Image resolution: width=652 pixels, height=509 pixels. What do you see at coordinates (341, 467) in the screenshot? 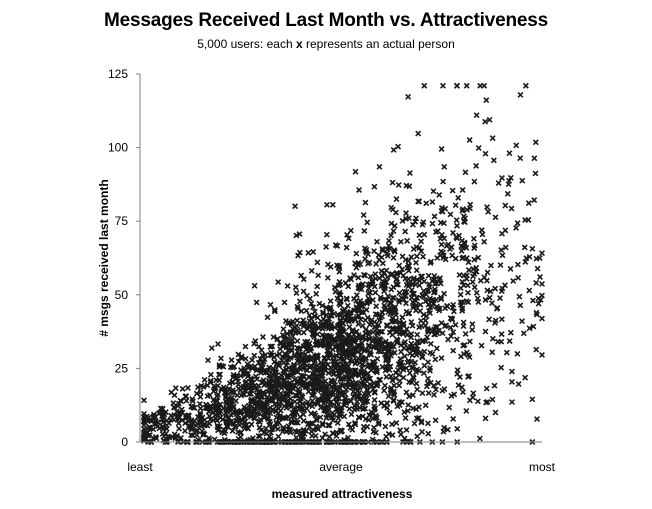
I see `x-axis-ticks: least average most` at bounding box center [341, 467].